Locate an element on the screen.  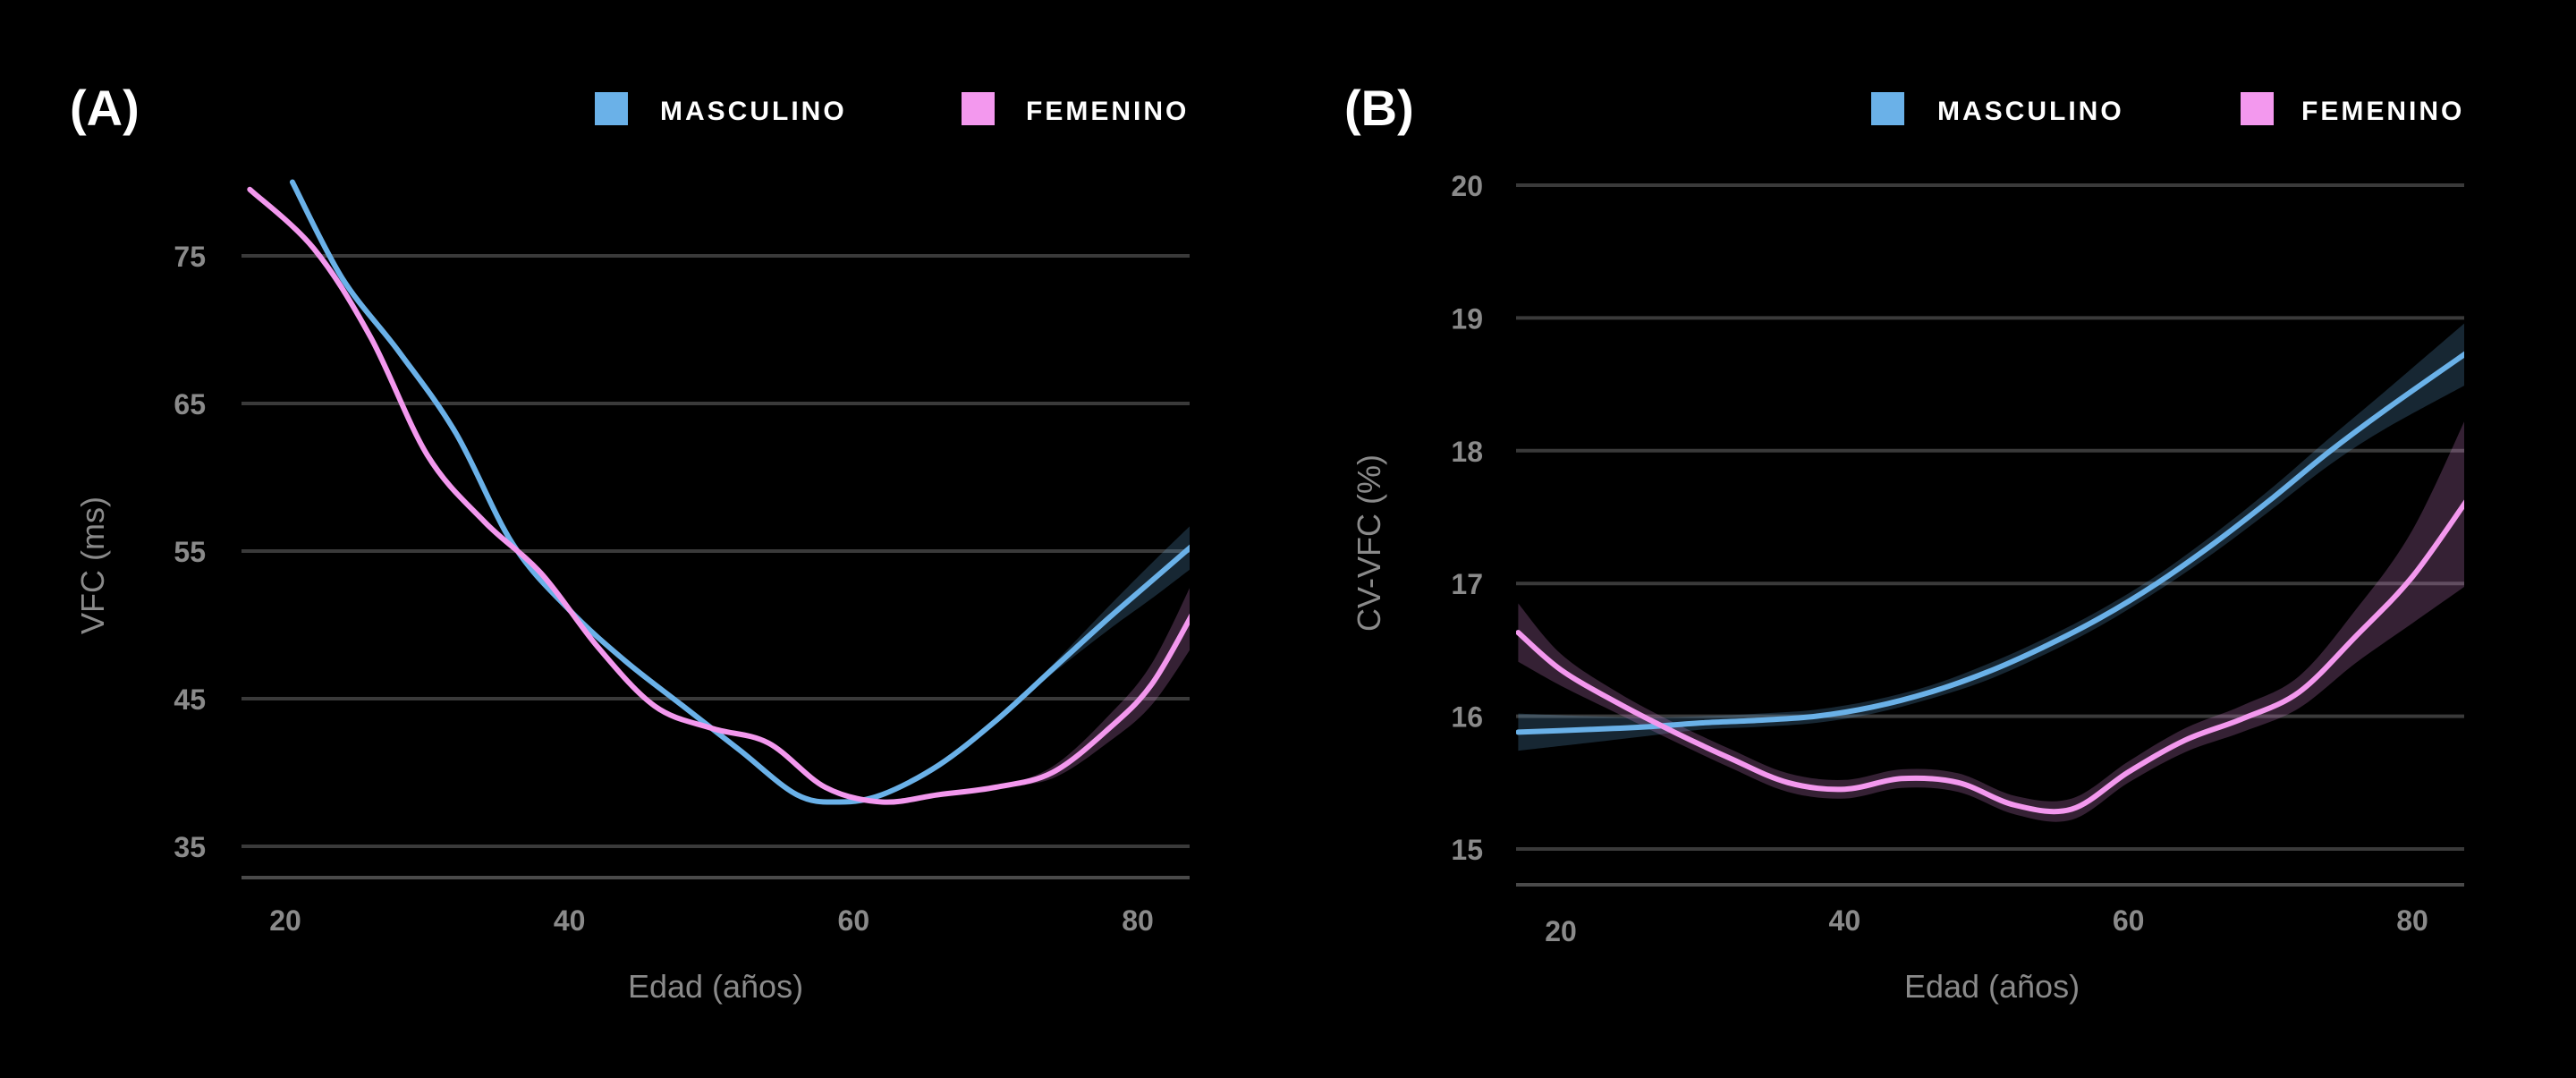
panel-b-line-masculino is located at coordinates (1990, 543).